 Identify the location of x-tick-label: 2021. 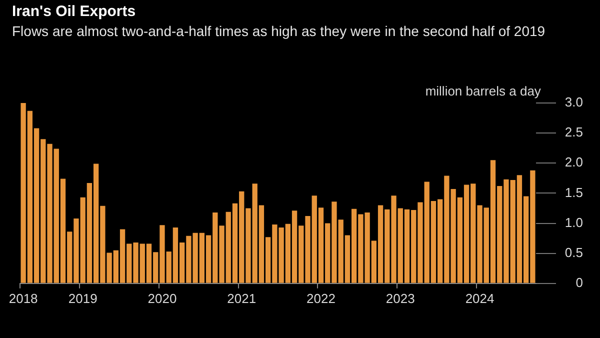
(241, 298).